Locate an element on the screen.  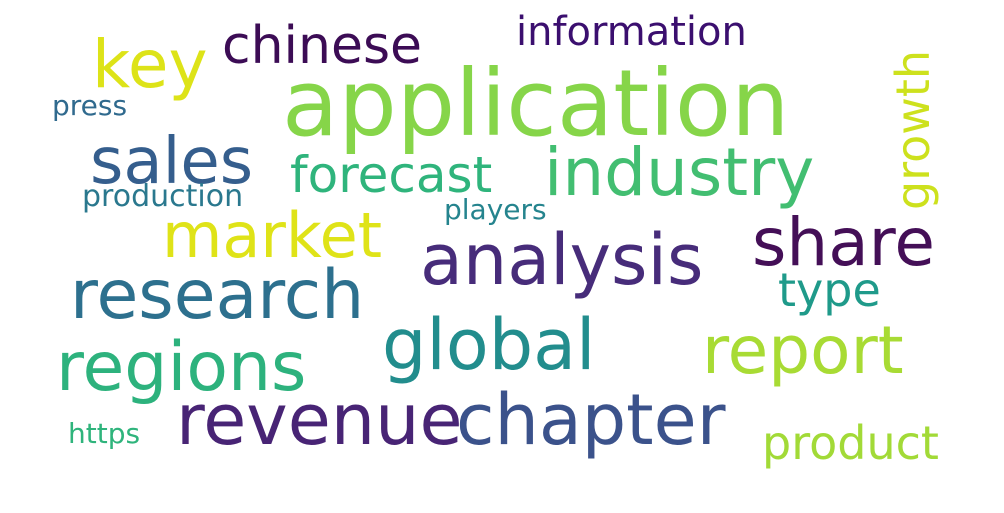
word-global: global is located at coordinates (489, 345).